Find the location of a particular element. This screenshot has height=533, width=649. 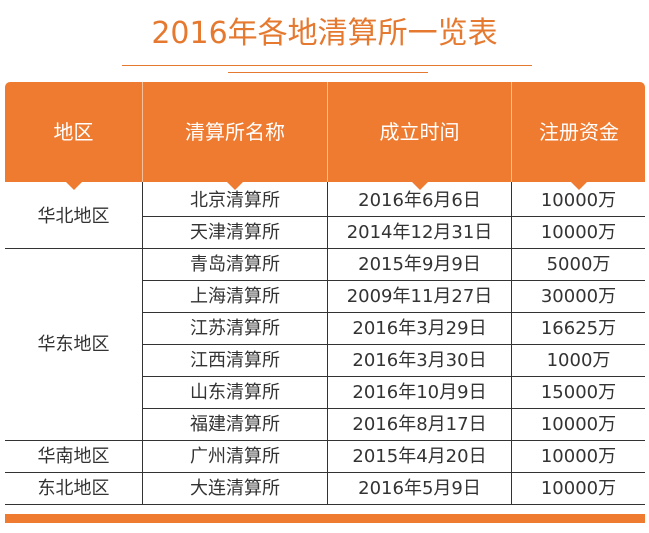

header-label: 地区 is located at coordinates (73, 132).